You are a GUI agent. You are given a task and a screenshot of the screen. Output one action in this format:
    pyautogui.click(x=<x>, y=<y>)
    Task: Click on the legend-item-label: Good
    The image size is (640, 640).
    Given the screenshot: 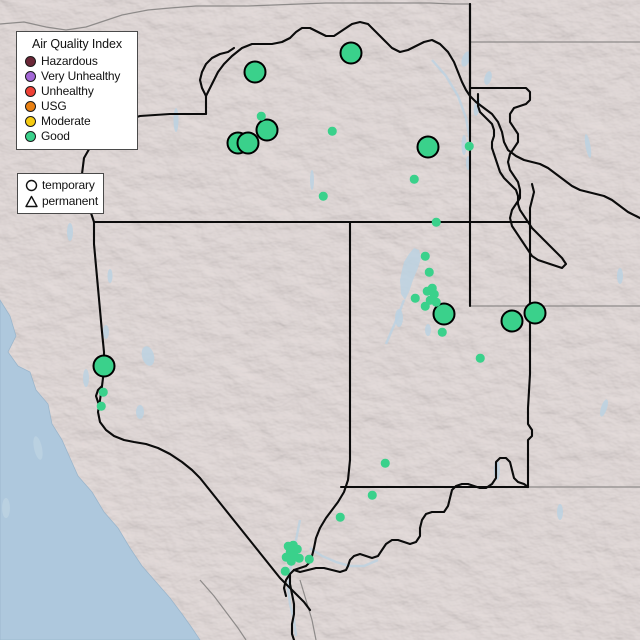 What is the action you would take?
    pyautogui.click(x=55, y=136)
    